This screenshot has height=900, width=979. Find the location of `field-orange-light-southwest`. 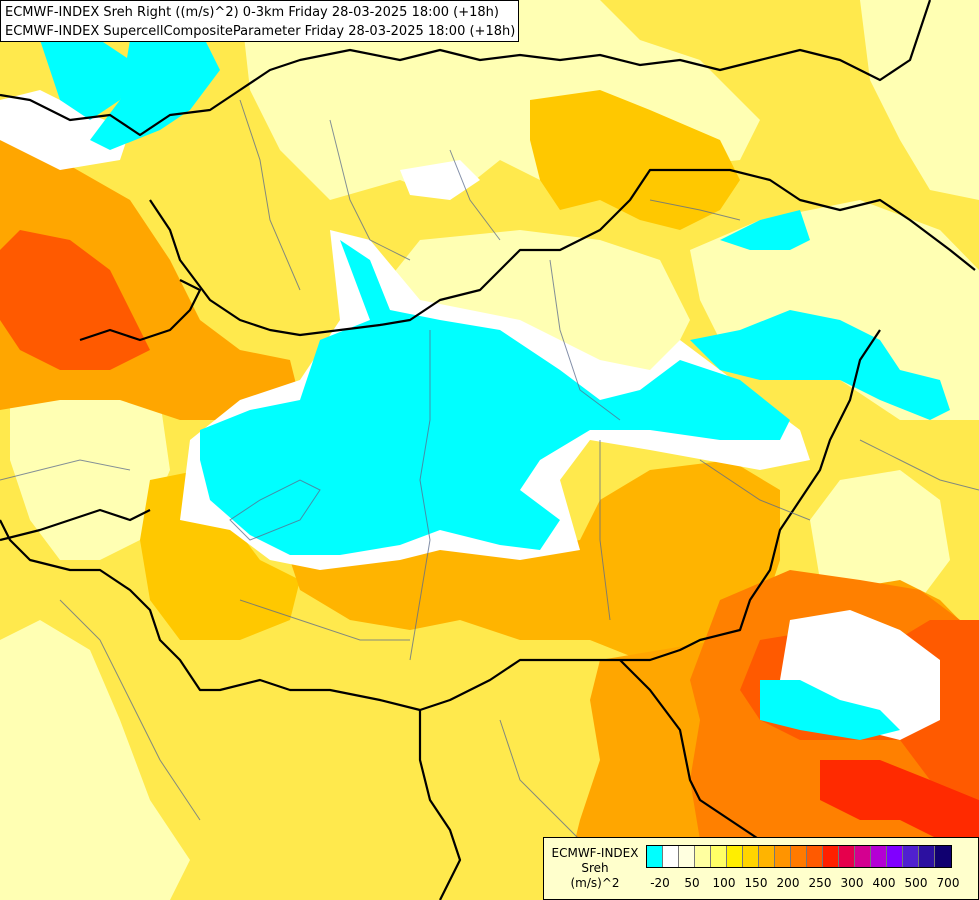

field-orange-light-southwest is located at coordinates (220, 555).